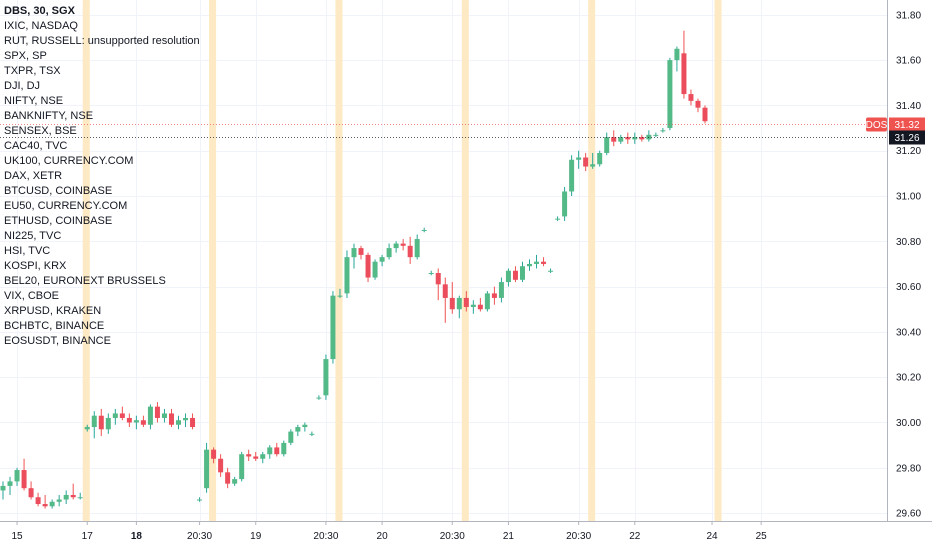 The width and height of the screenshot is (932, 550). What do you see at coordinates (58, 221) in the screenshot?
I see `legend-symbol: ETHUSD, COINBASE` at bounding box center [58, 221].